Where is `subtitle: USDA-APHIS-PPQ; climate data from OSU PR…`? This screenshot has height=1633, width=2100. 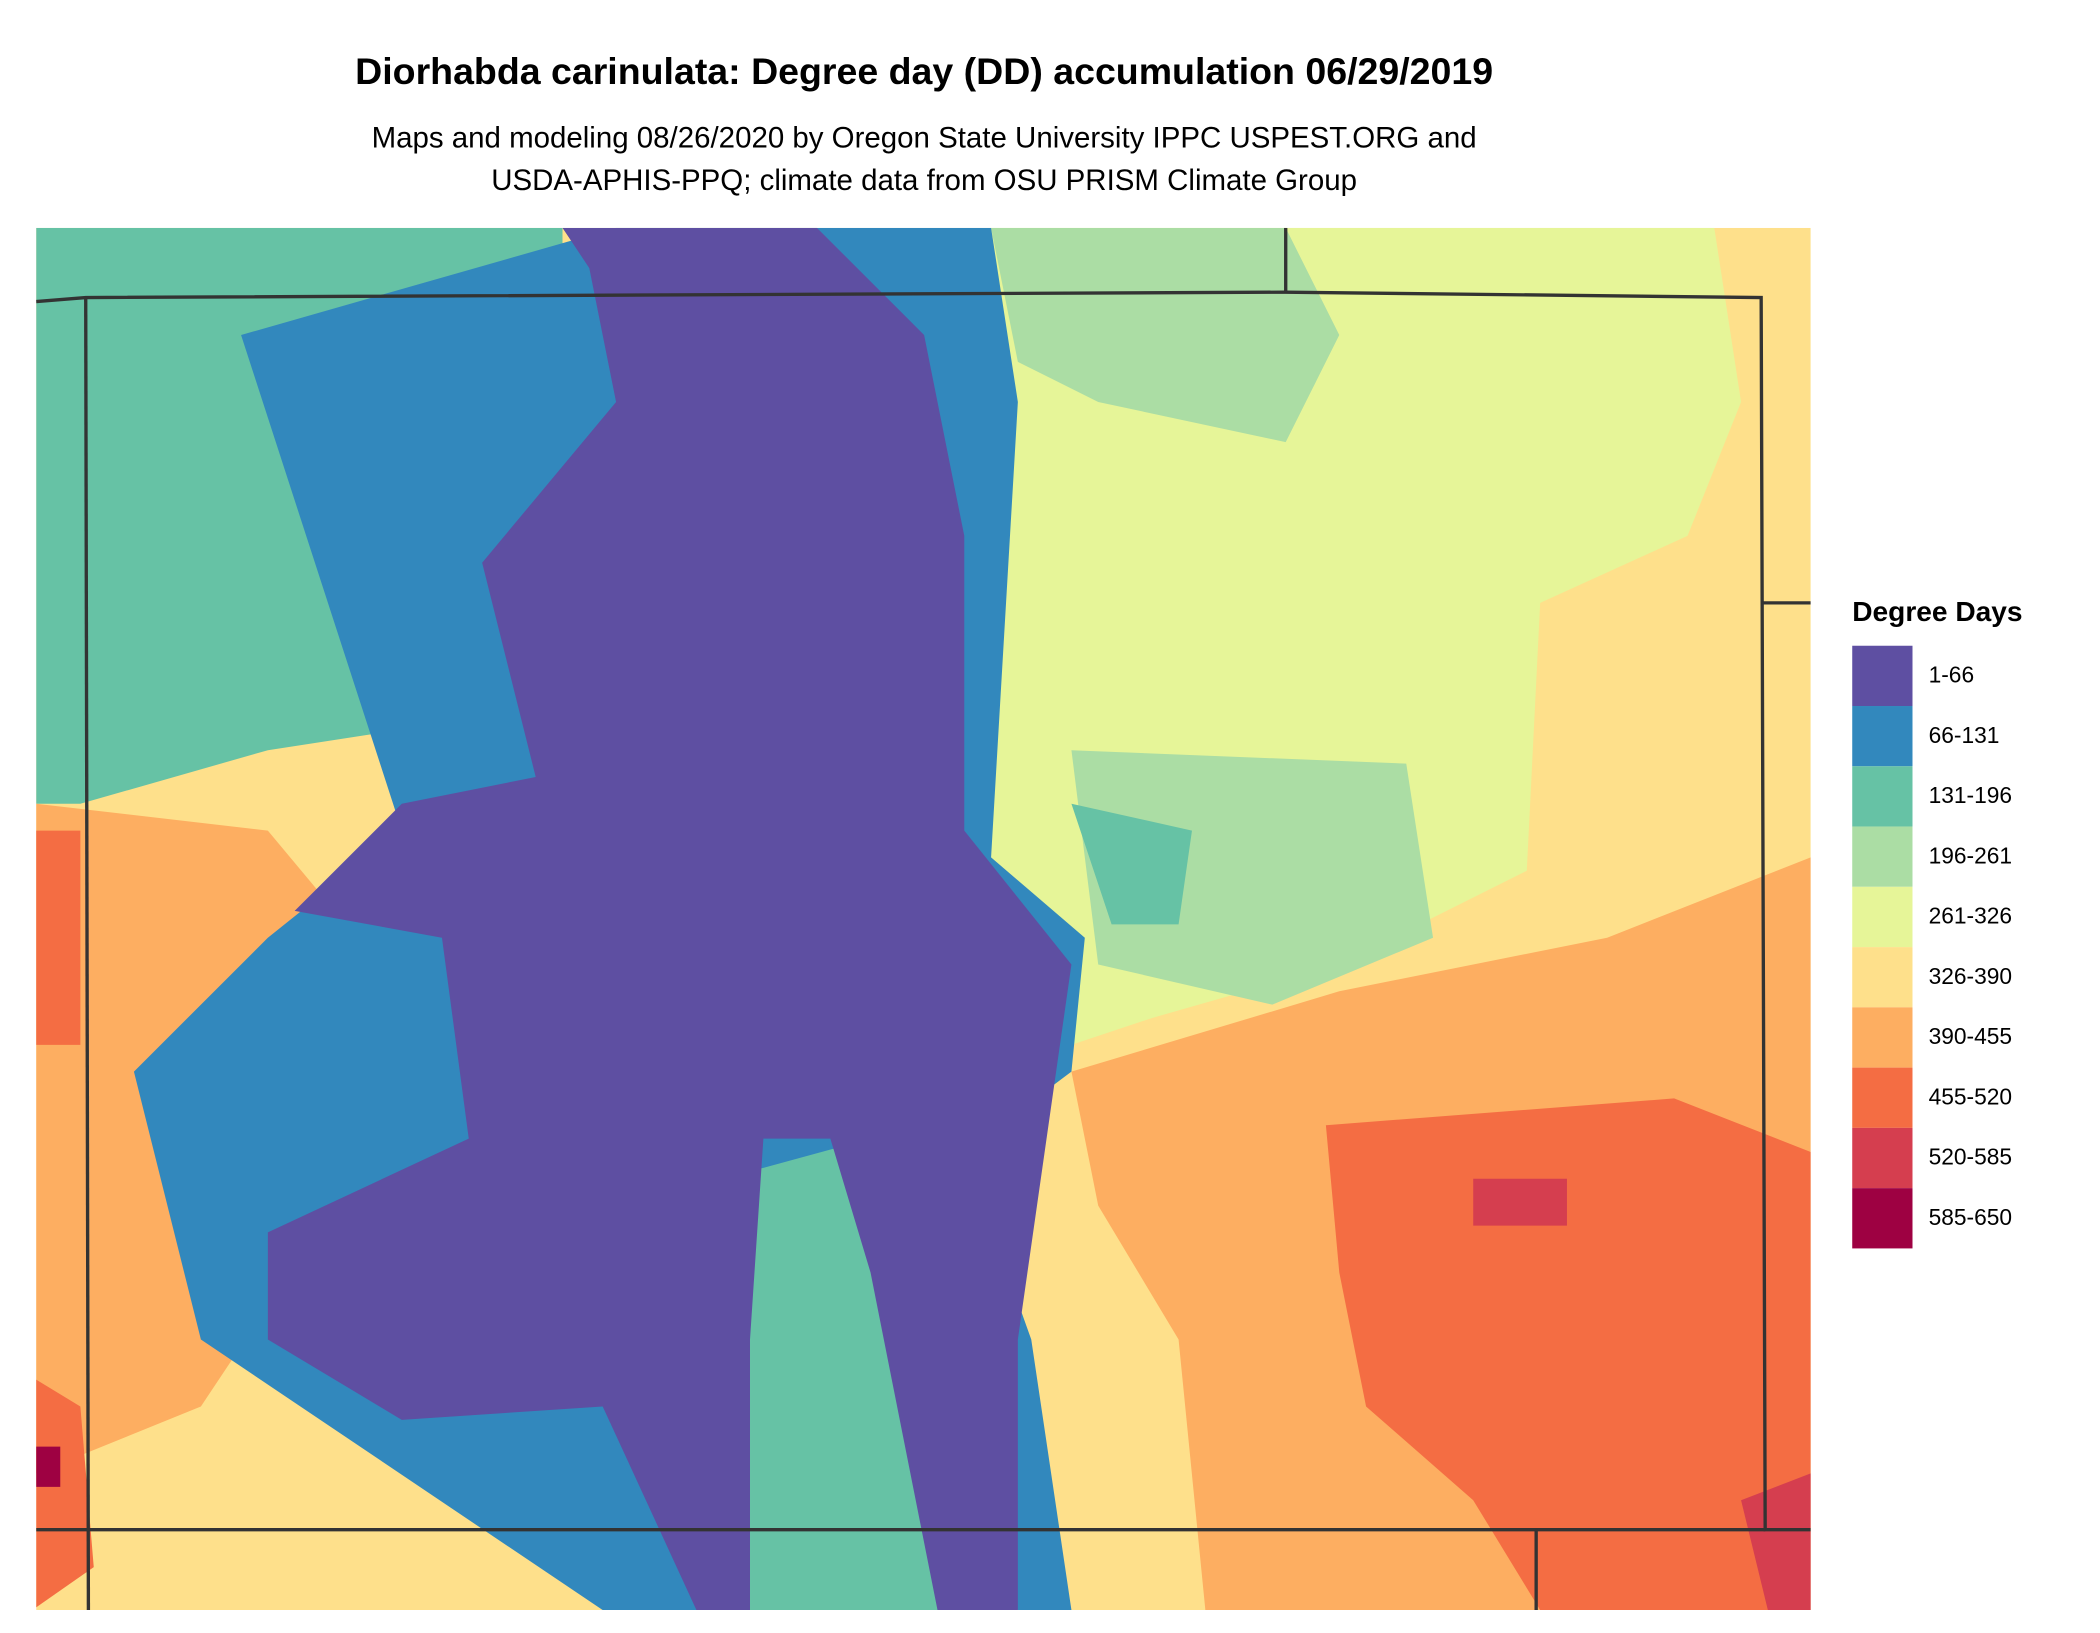
subtitle: USDA-APHIS-PPQ; climate data from OSU PR… is located at coordinates (924, 180).